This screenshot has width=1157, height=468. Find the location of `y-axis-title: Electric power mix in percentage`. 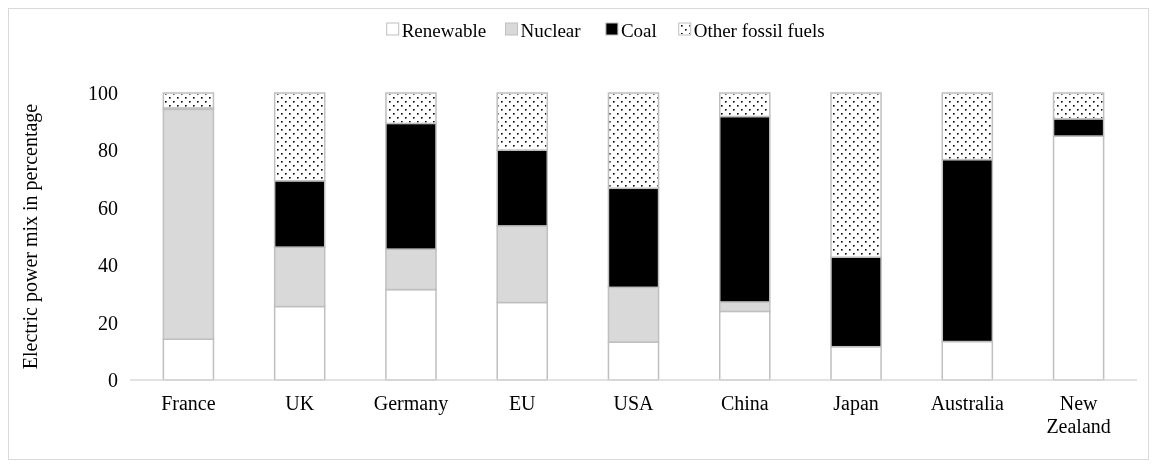

y-axis-title: Electric power mix in percentage is located at coordinates (30, 236).